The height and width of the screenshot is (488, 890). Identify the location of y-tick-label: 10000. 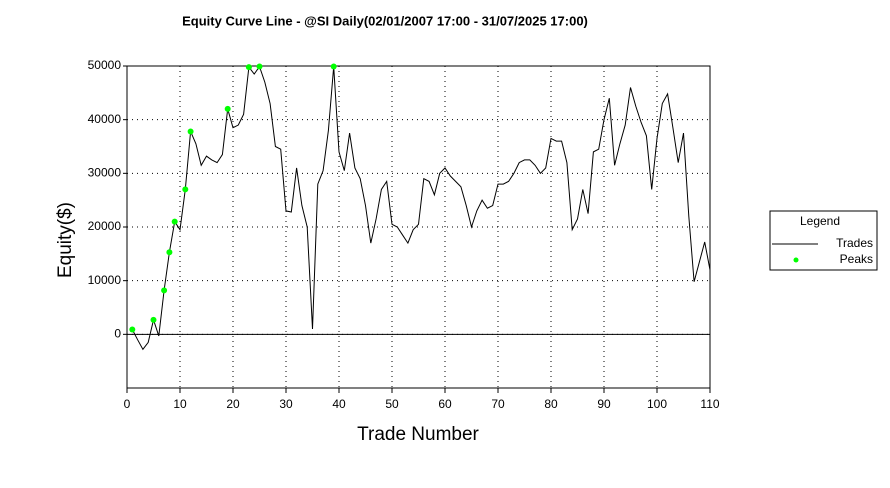
(105, 280).